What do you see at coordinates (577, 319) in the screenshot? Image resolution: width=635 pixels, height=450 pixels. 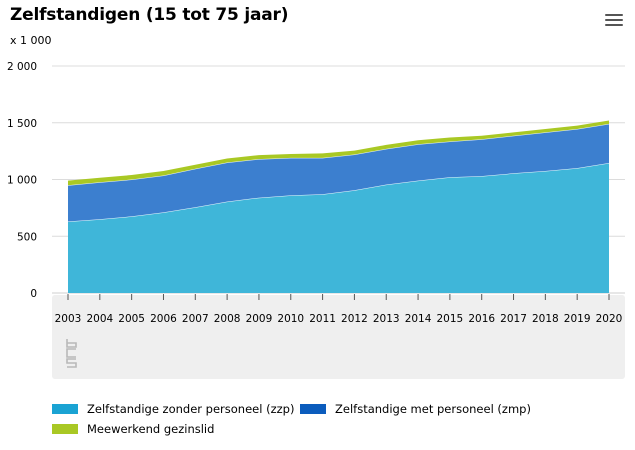 I see `x-tick-label: 2019` at bounding box center [577, 319].